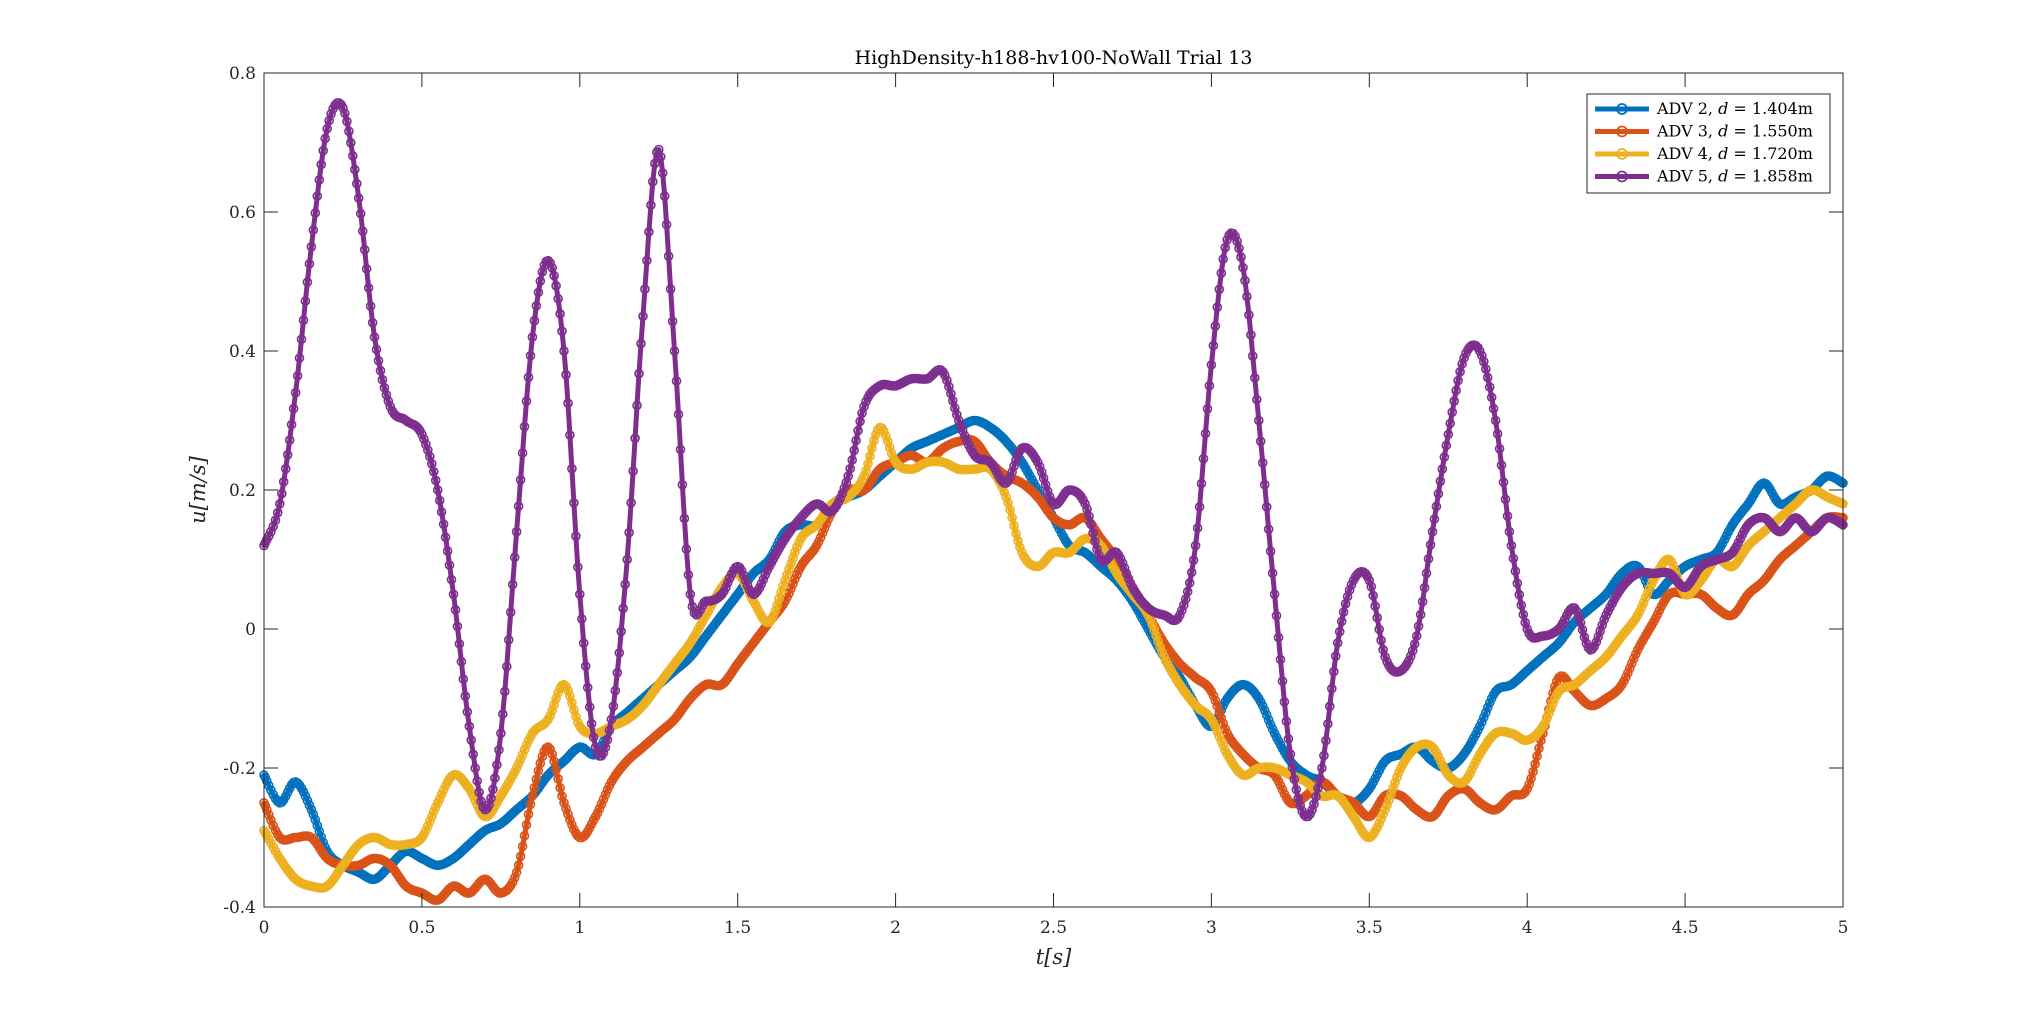 The image size is (2025, 1014). Describe the element at coordinates (421, 928) in the screenshot. I see `x-tick-label: 0.5` at that location.